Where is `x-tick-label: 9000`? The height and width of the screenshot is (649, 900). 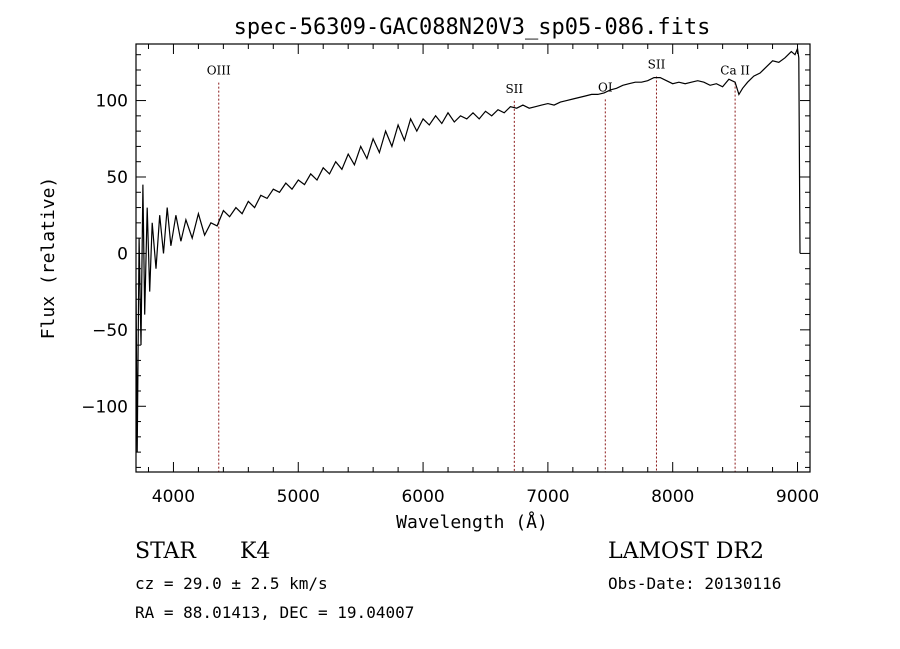
x-tick-label: 9000 is located at coordinates (797, 497).